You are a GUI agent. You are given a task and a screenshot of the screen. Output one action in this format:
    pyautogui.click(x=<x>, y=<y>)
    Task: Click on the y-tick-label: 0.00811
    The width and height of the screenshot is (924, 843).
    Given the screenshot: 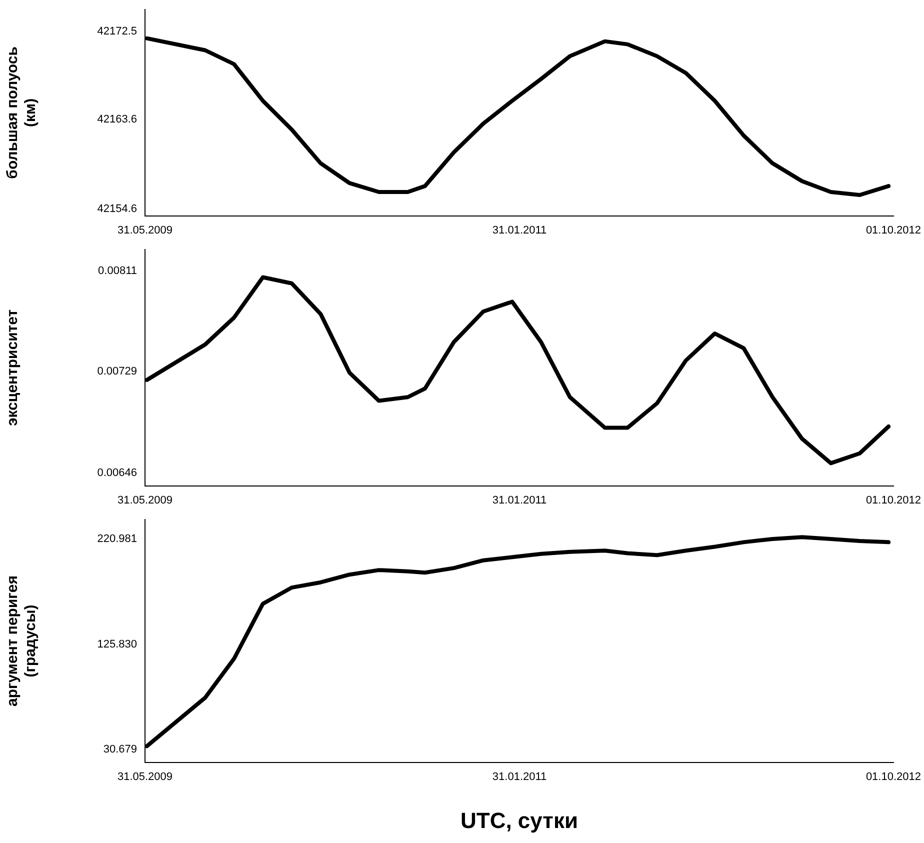 What is the action you would take?
    pyautogui.click(x=117, y=271)
    